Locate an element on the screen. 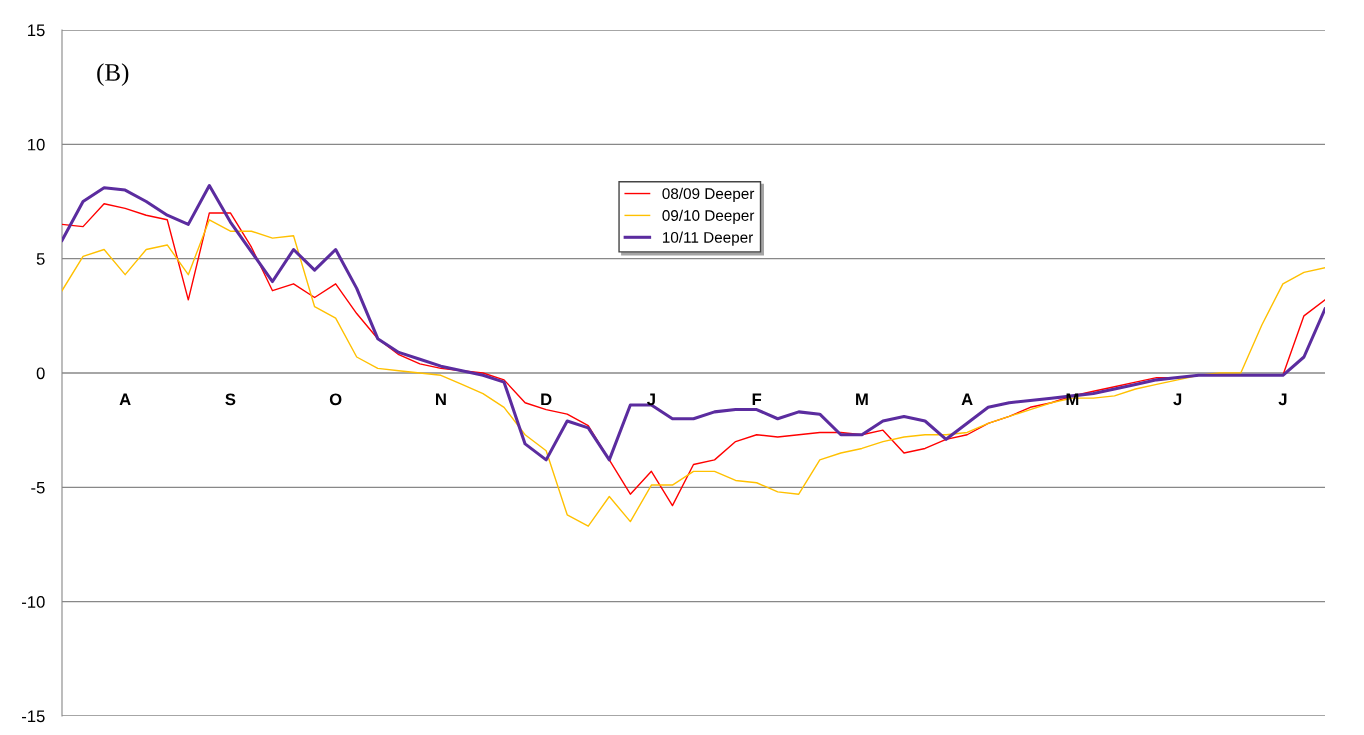 The width and height of the screenshot is (1364, 735). y-tick-label: -5 is located at coordinates (38, 487).